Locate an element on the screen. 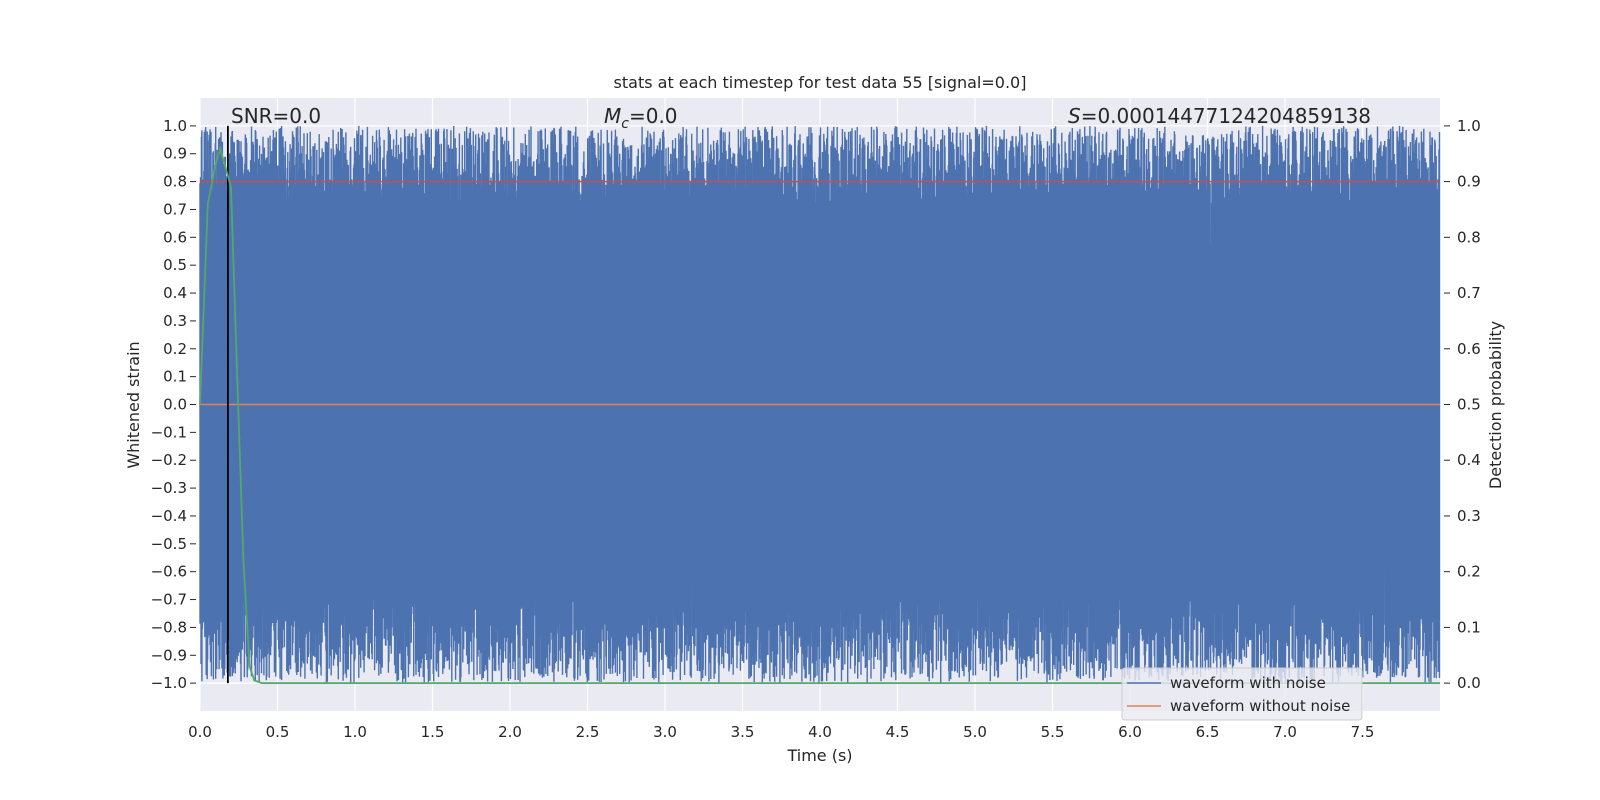 The image size is (1600, 800). x-tick-label: 4.5 is located at coordinates (898, 732).